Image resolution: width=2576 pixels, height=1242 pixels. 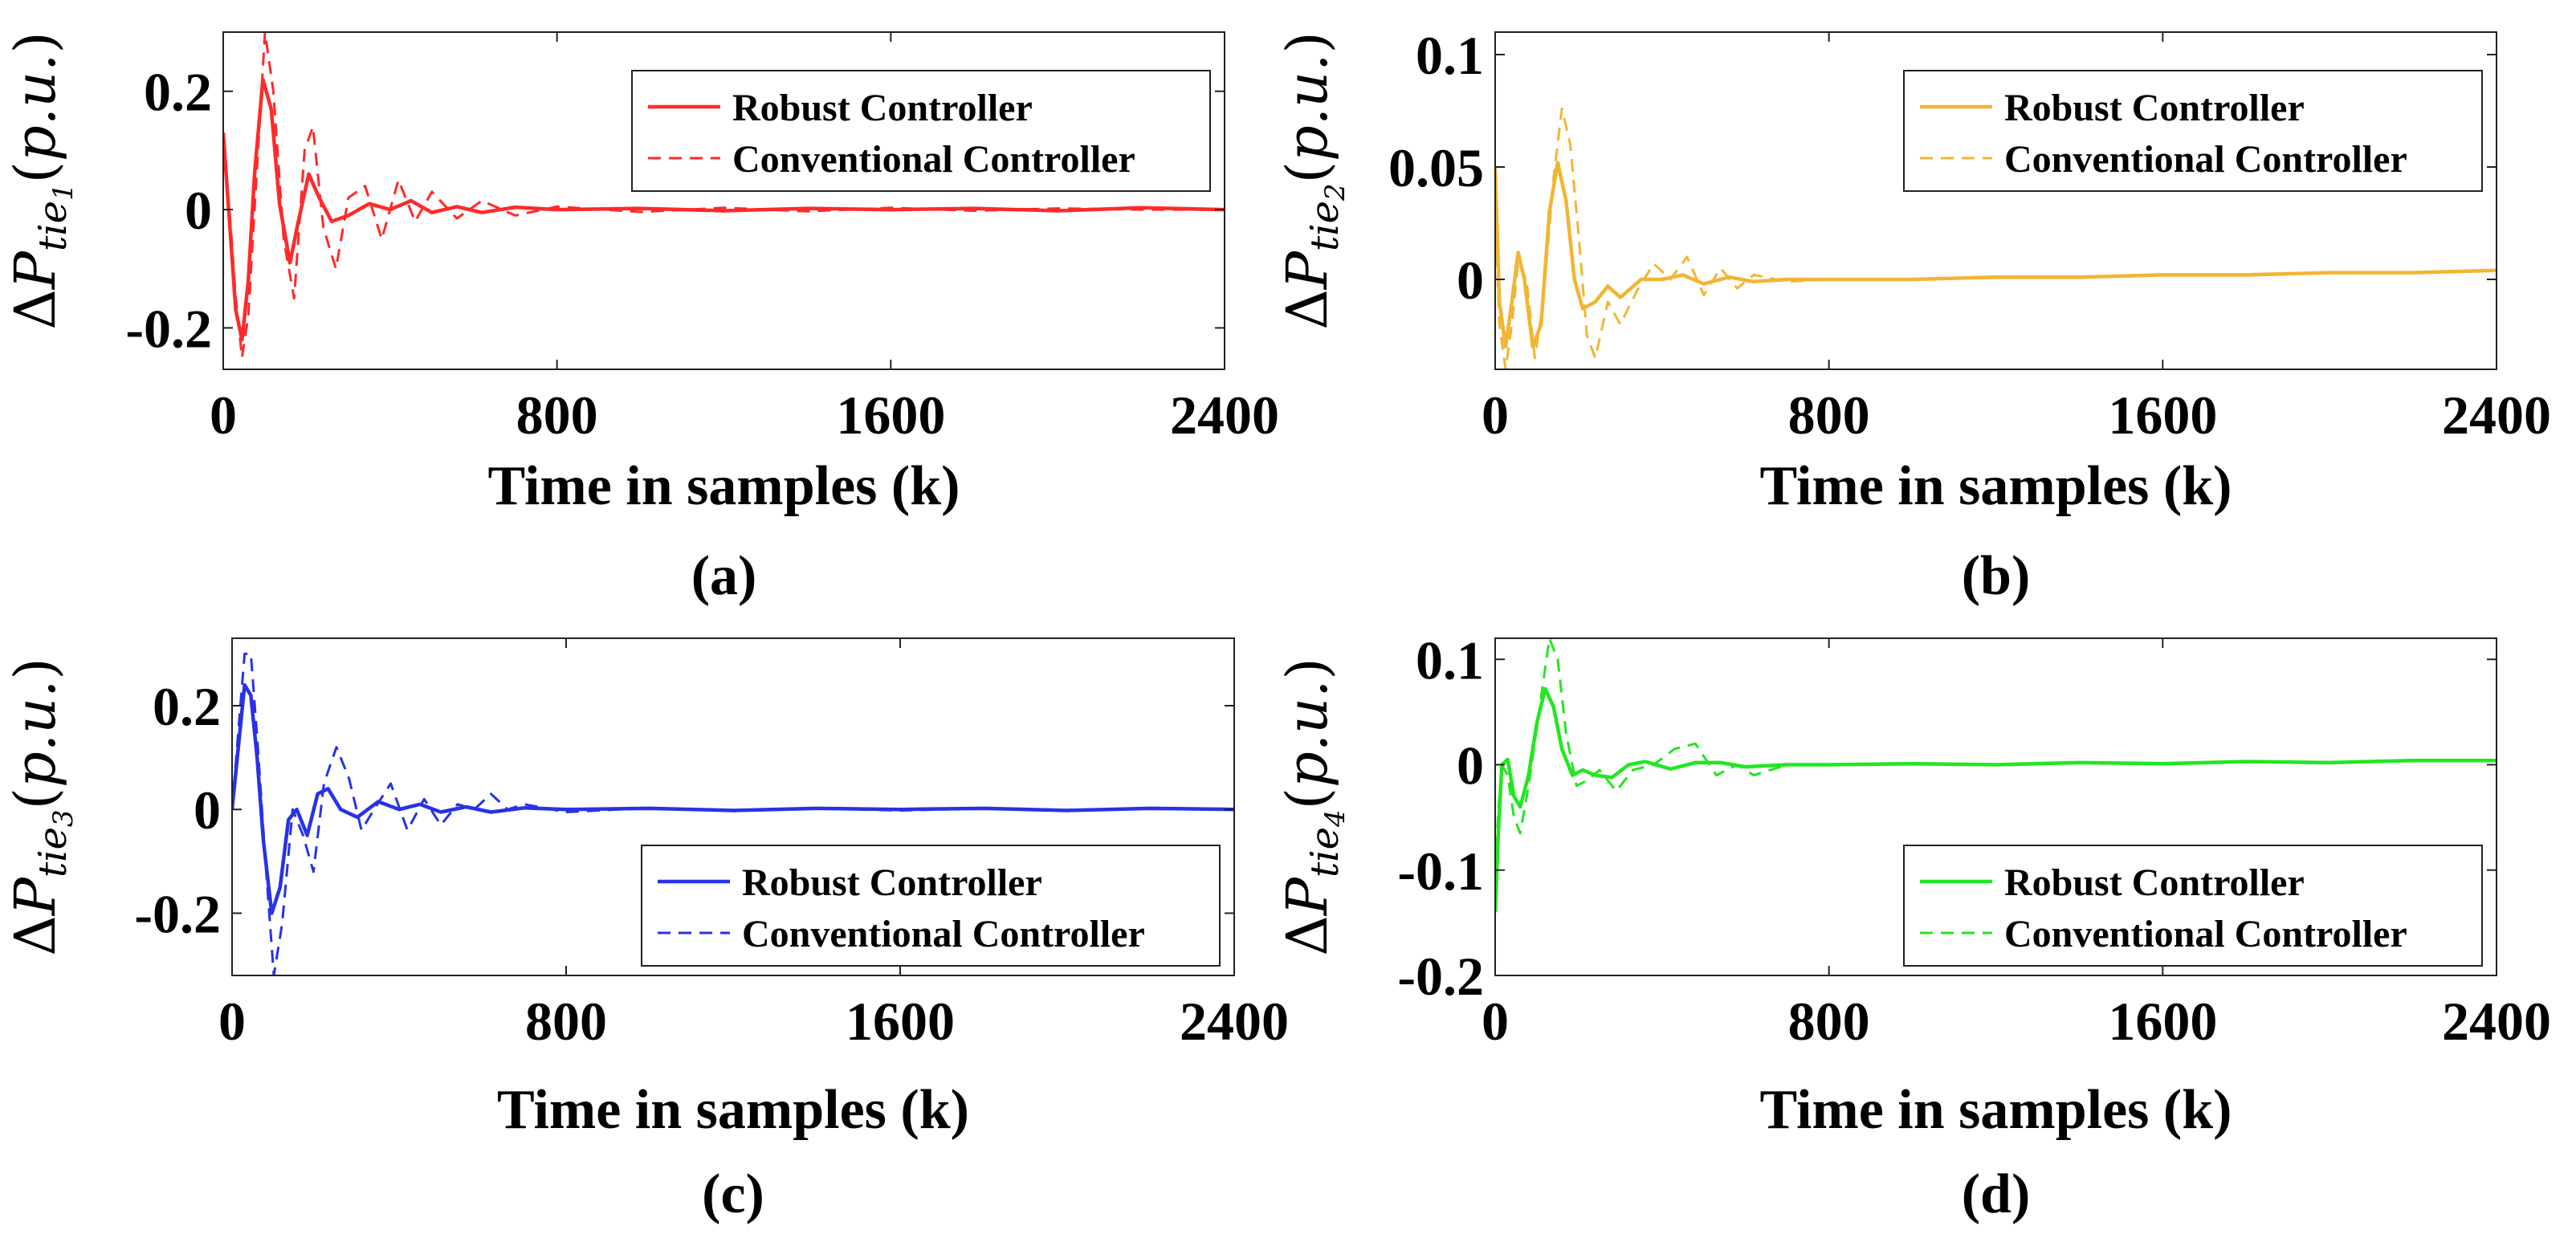 What do you see at coordinates (1312, 807) in the screenshot?
I see `y-axis-label: ΔPtie4(p.u.)` at bounding box center [1312, 807].